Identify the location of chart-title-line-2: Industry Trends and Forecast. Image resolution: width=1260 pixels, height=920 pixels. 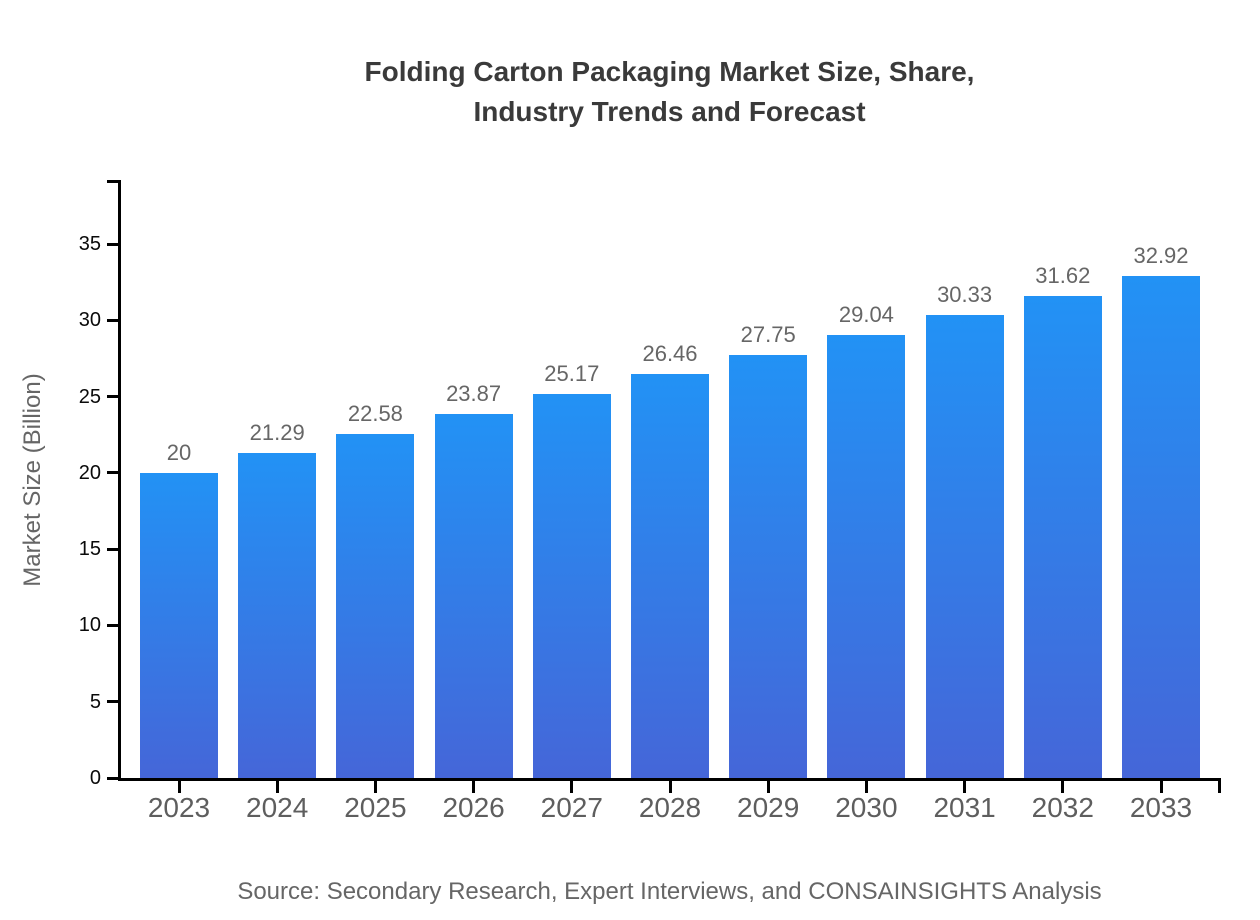
(669, 111).